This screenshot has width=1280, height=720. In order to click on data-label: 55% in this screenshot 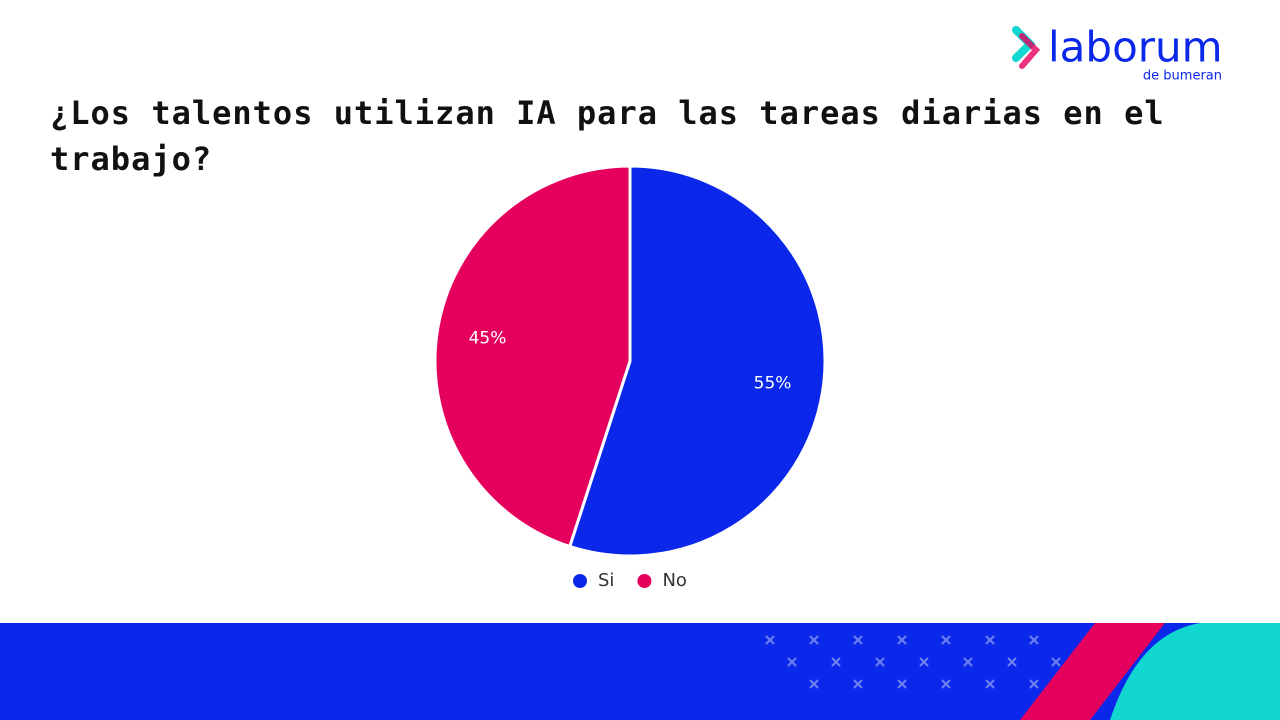, I will do `click(773, 384)`.